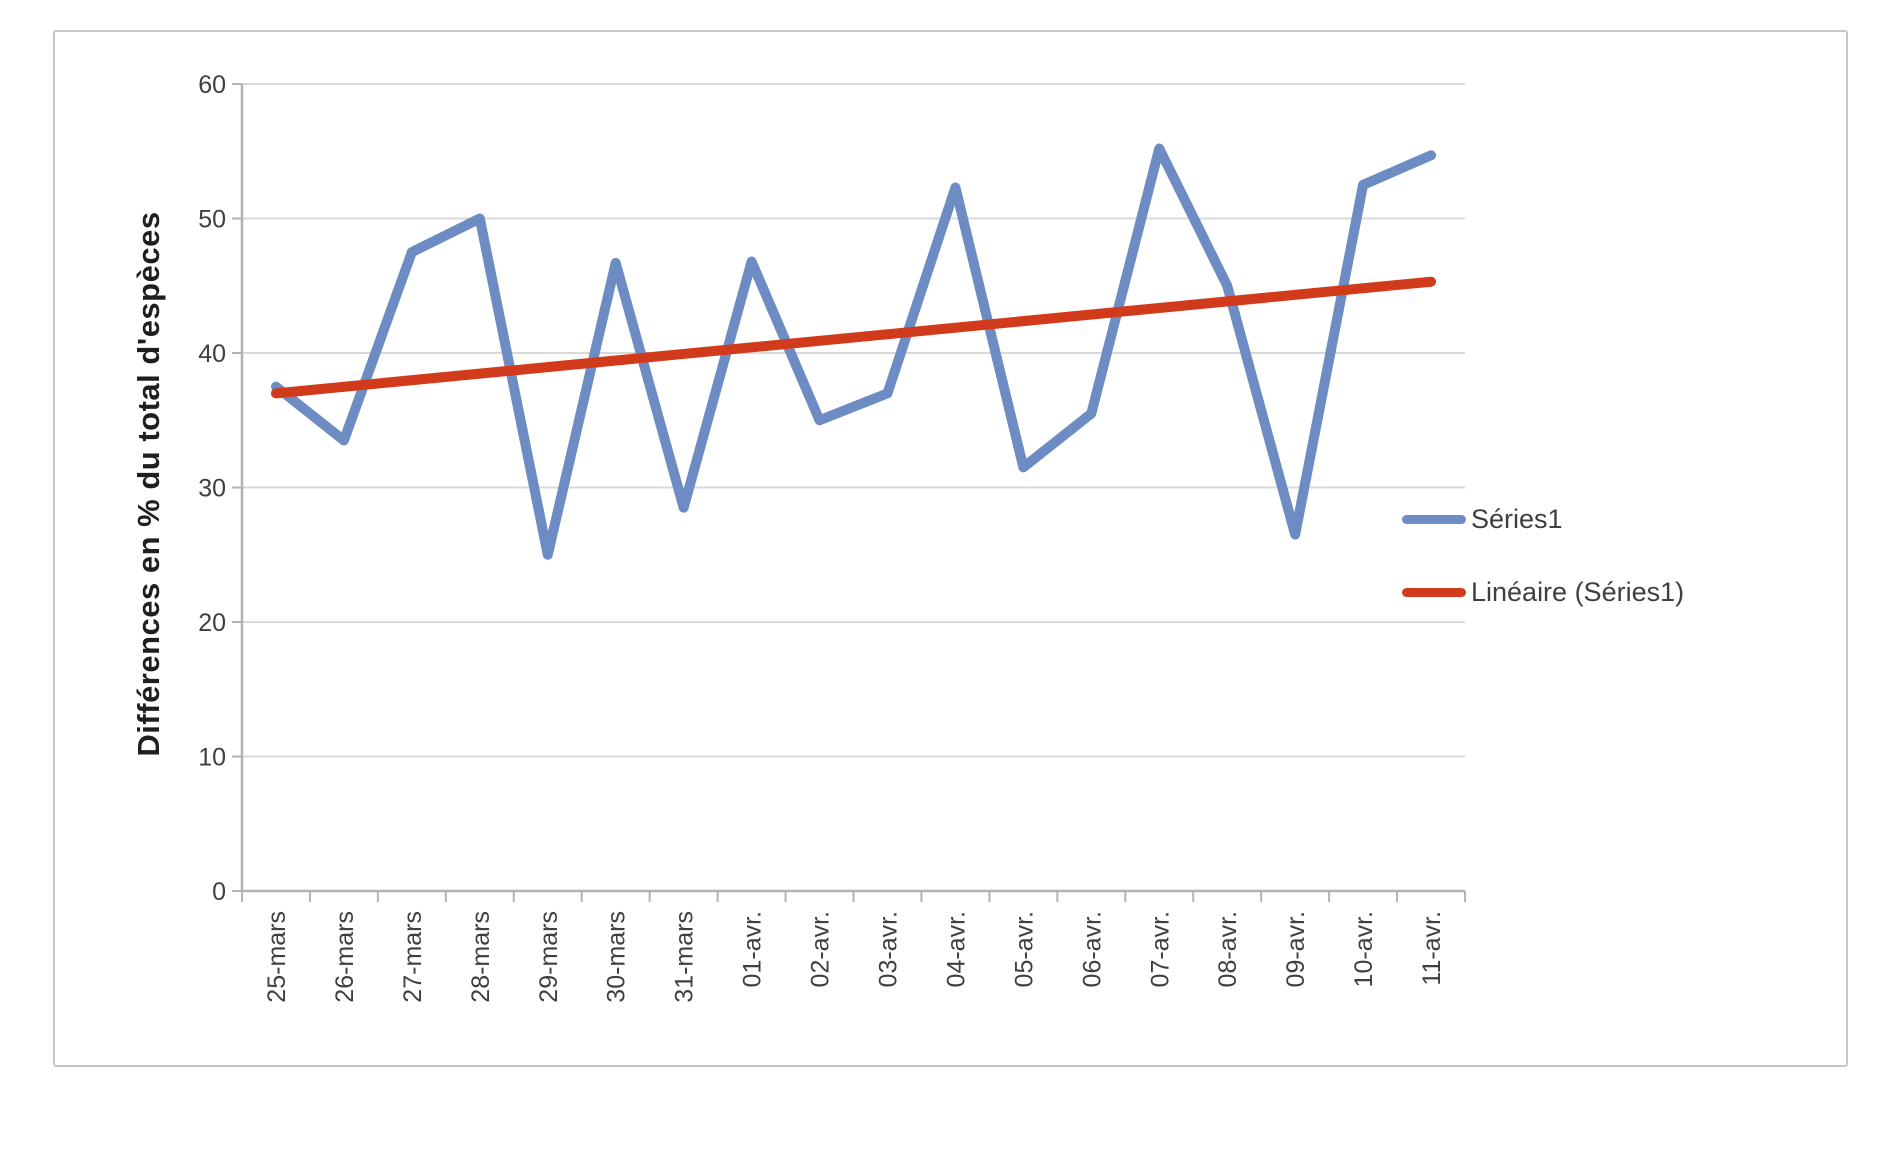  What do you see at coordinates (685, 957) in the screenshot?
I see `x-category-label: 31-mars` at bounding box center [685, 957].